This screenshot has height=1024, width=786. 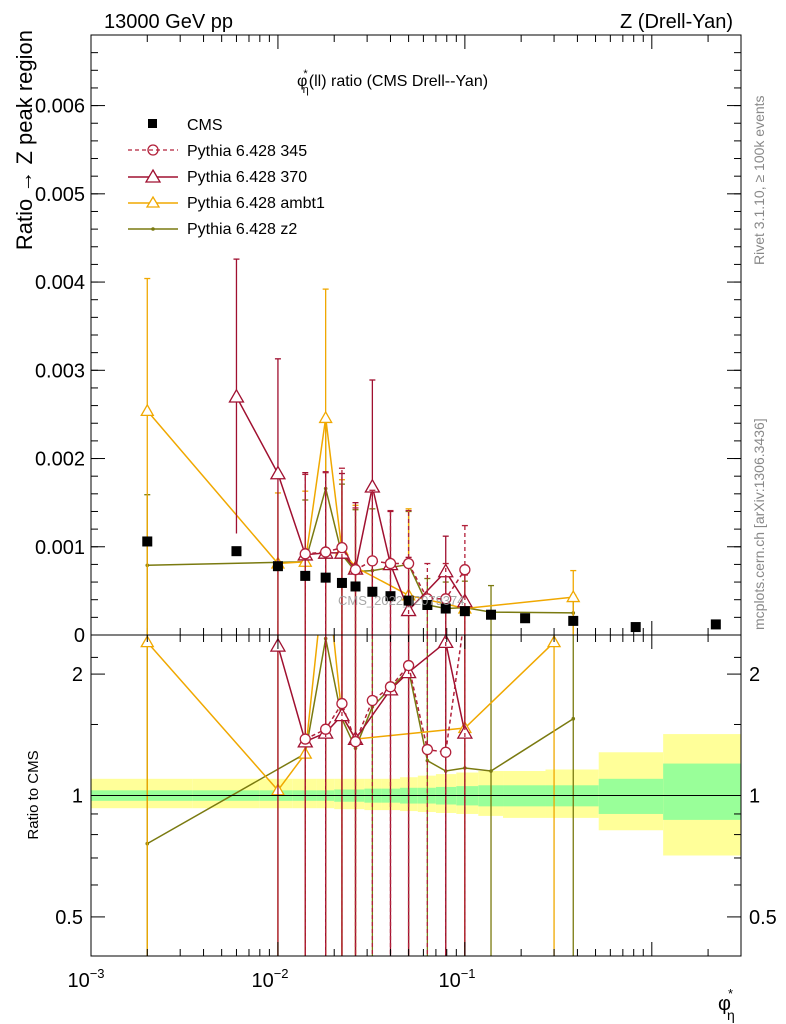 I want to click on plot-title: φ* η(ll) ratio (CMS Drell--Yan), so click(x=392, y=82).